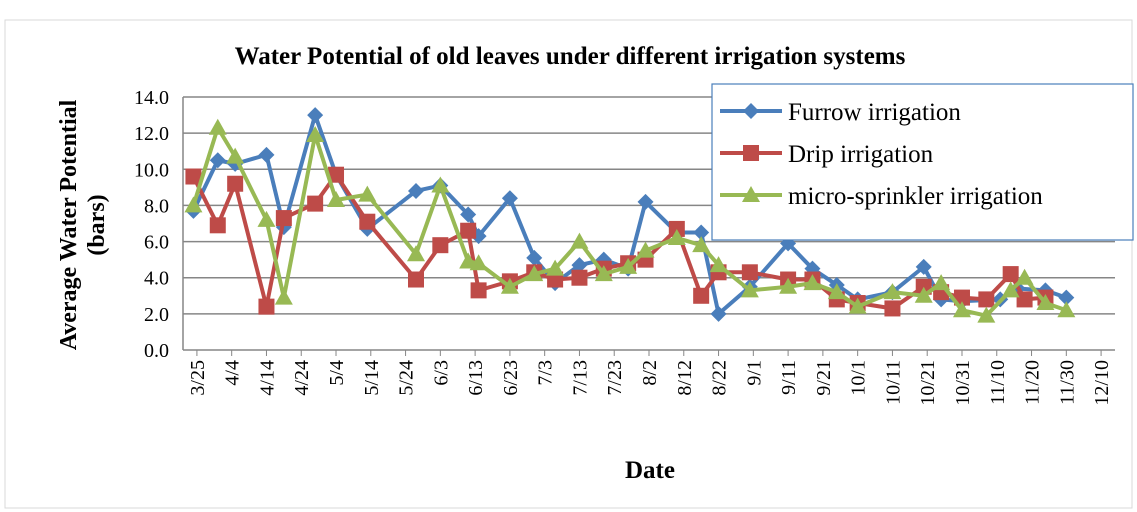 The image size is (1137, 512). I want to click on legend-label: Drip irrigation, so click(861, 154).